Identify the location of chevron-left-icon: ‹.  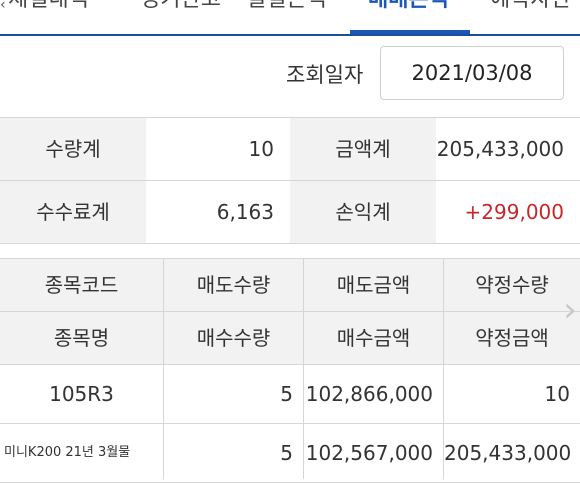
(3, 6).